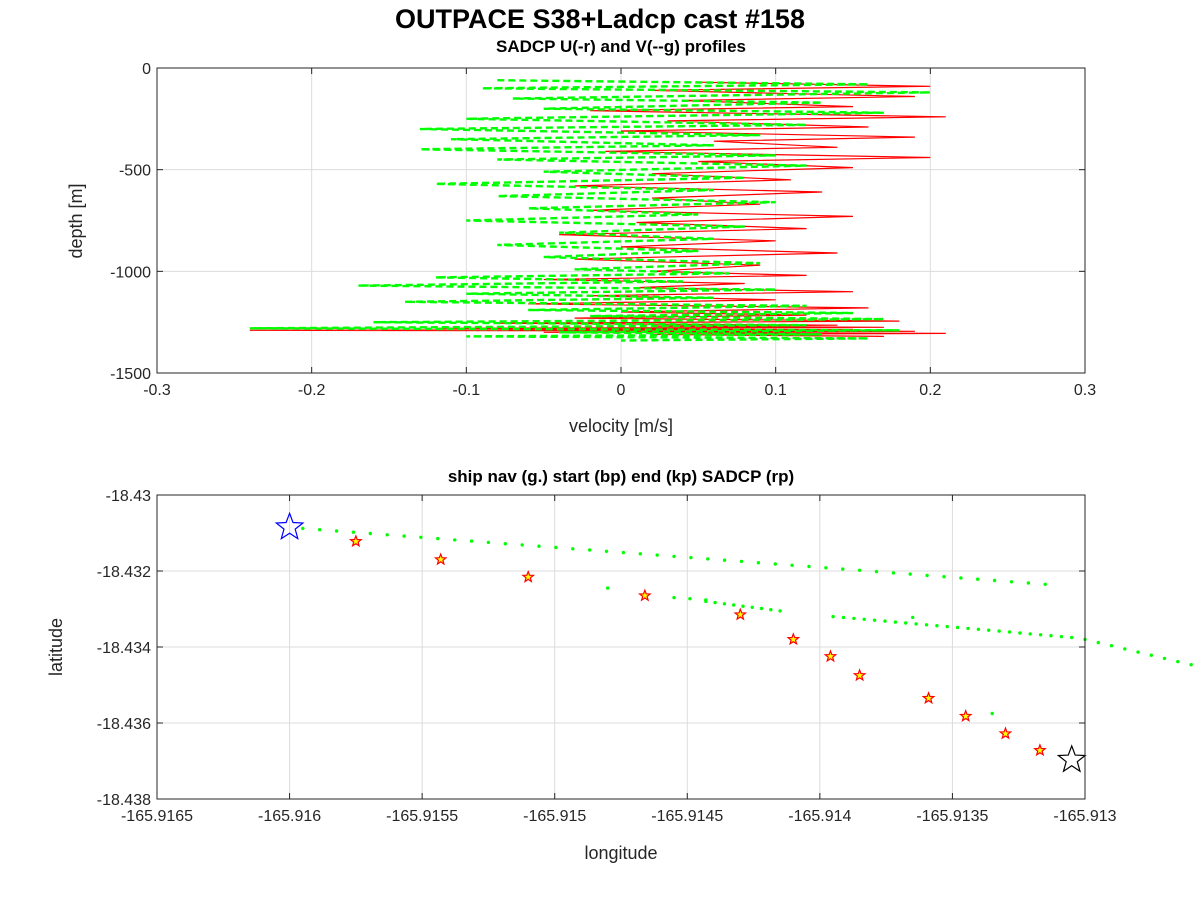 The image size is (1200, 900). Describe the element at coordinates (76, 220) in the screenshot. I see `profile-y-axis-label: depth [m]` at that location.